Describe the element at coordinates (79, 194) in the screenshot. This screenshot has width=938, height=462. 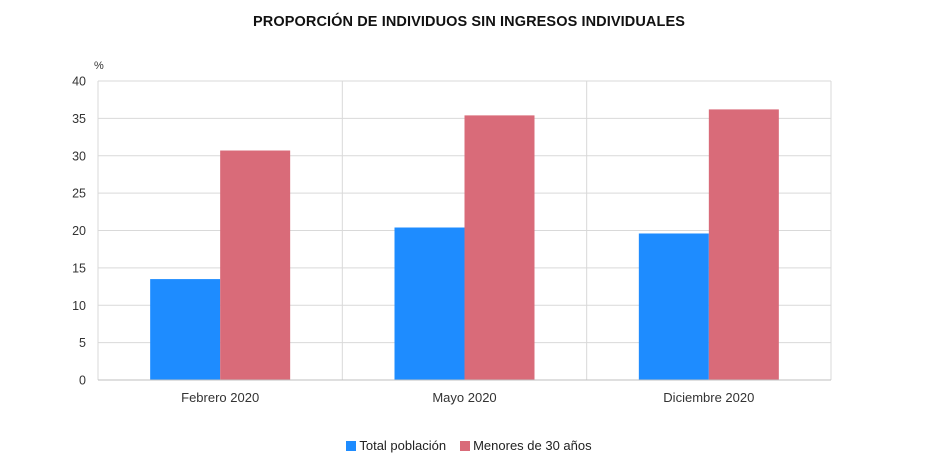
I see `y-tick-label: 25` at that location.